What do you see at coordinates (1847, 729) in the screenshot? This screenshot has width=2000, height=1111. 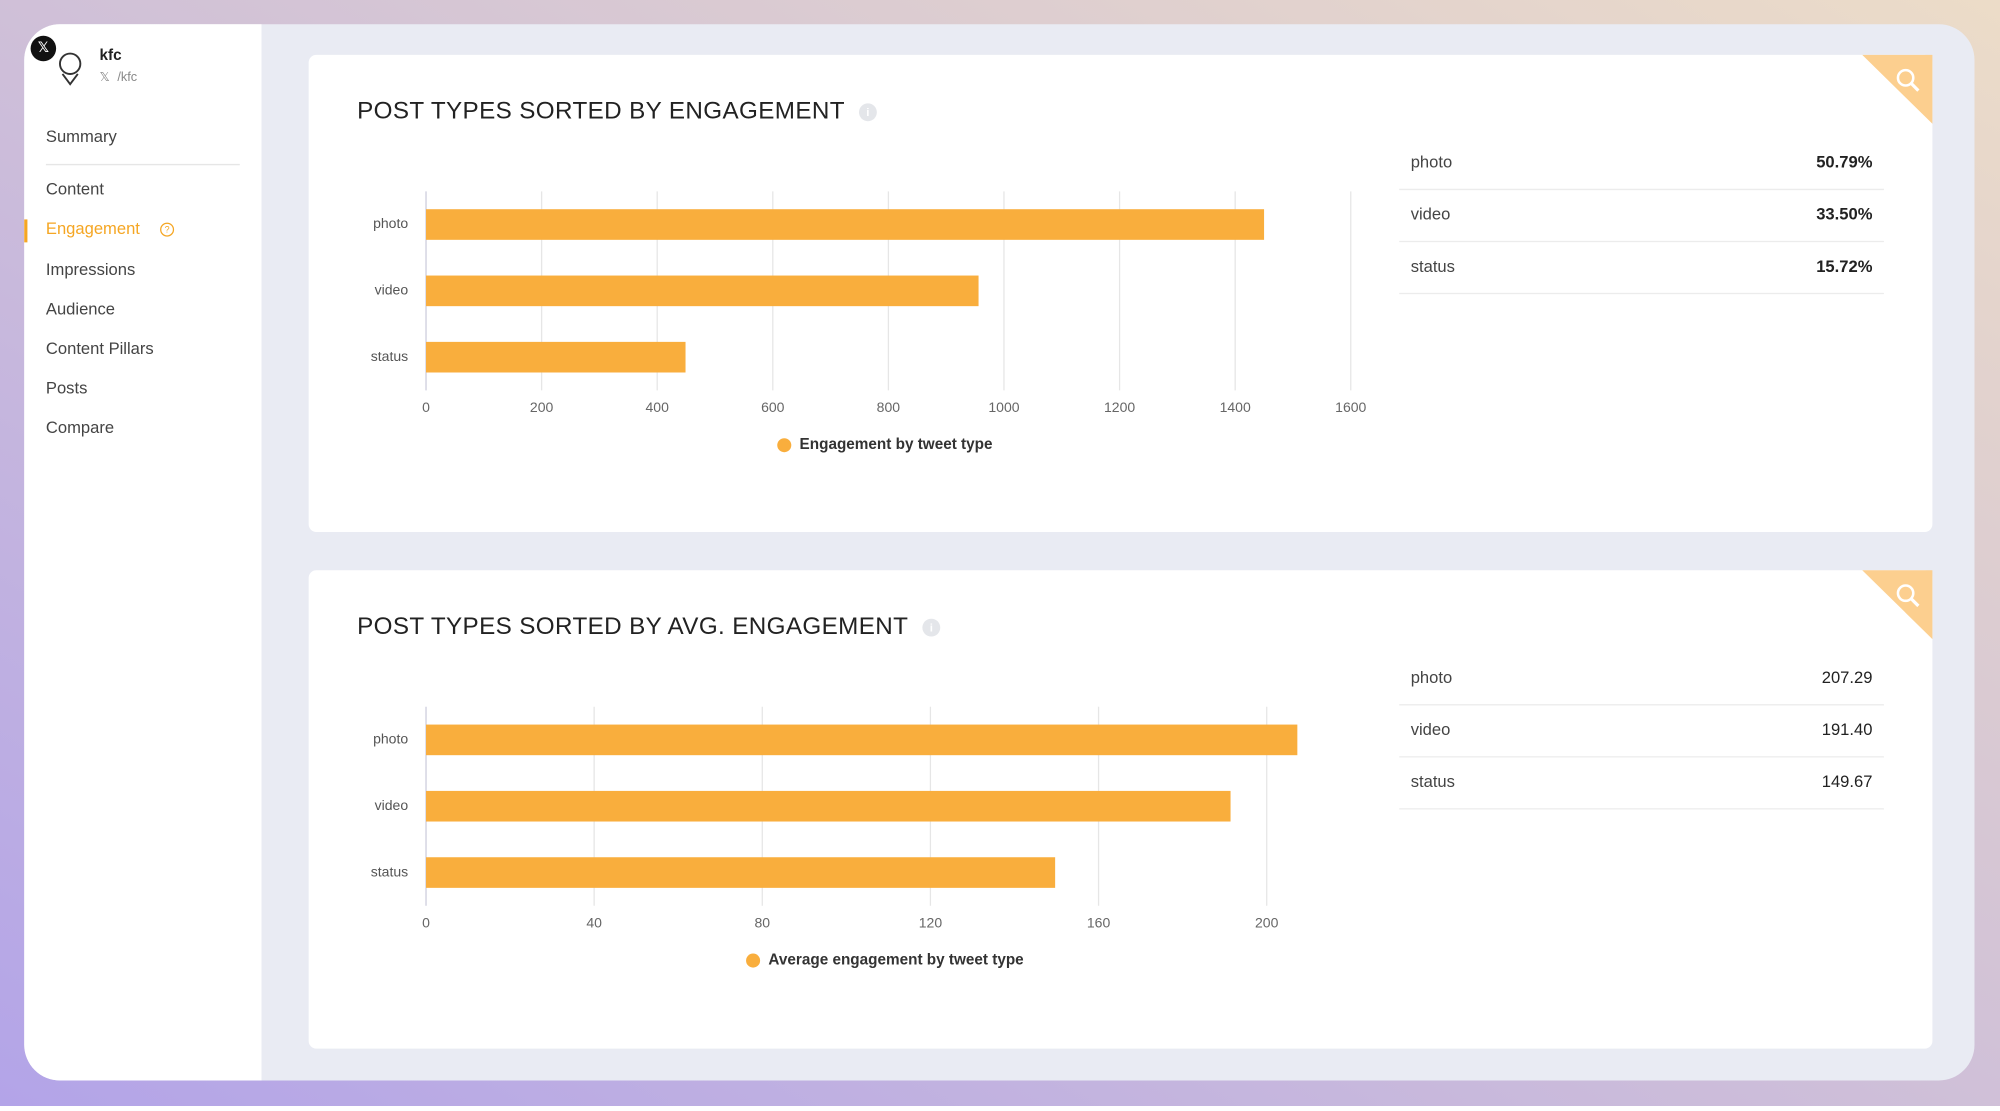 I see `table-value: 191.40` at bounding box center [1847, 729].